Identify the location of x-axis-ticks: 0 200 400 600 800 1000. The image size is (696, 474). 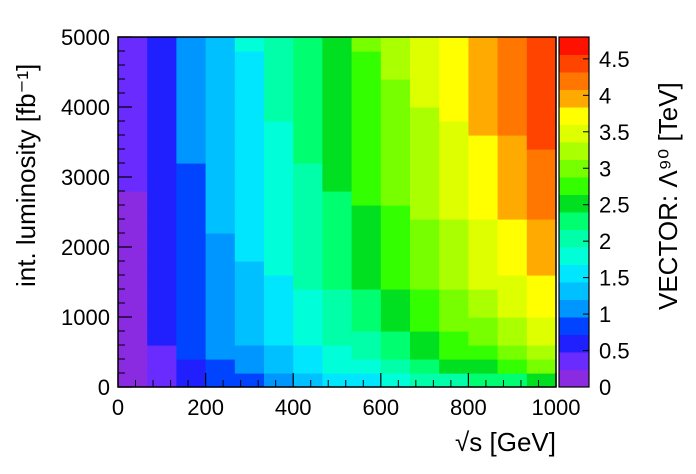
(346, 396).